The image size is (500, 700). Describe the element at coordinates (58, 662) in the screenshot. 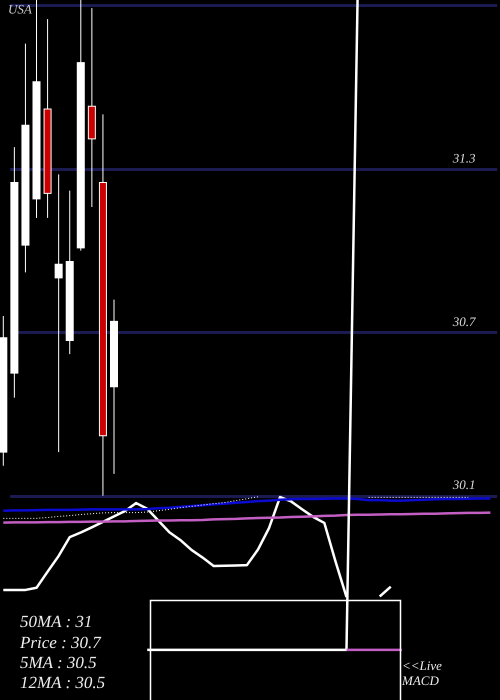

I see `annotation: 5MA : 30.5` at that location.